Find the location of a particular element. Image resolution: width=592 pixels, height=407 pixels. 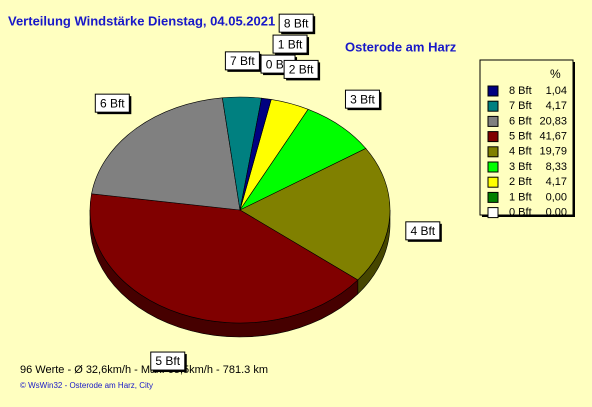

legend-label: 3 Bft is located at coordinates (520, 167).